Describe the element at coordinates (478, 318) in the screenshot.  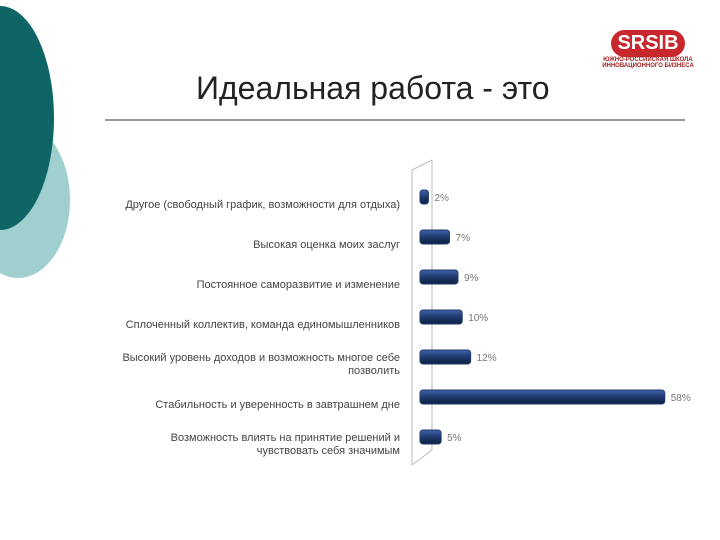
I see `value-label: 10%` at that location.